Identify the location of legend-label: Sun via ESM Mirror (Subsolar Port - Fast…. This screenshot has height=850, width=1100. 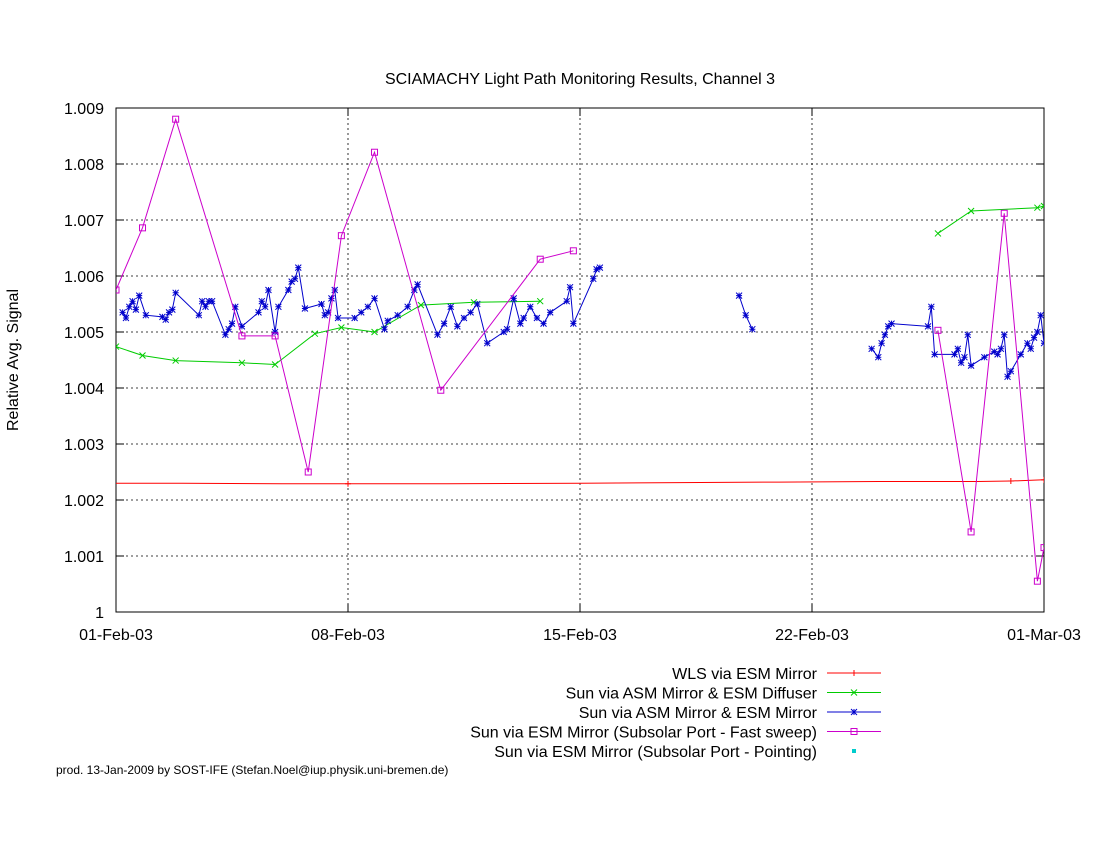
(643, 733).